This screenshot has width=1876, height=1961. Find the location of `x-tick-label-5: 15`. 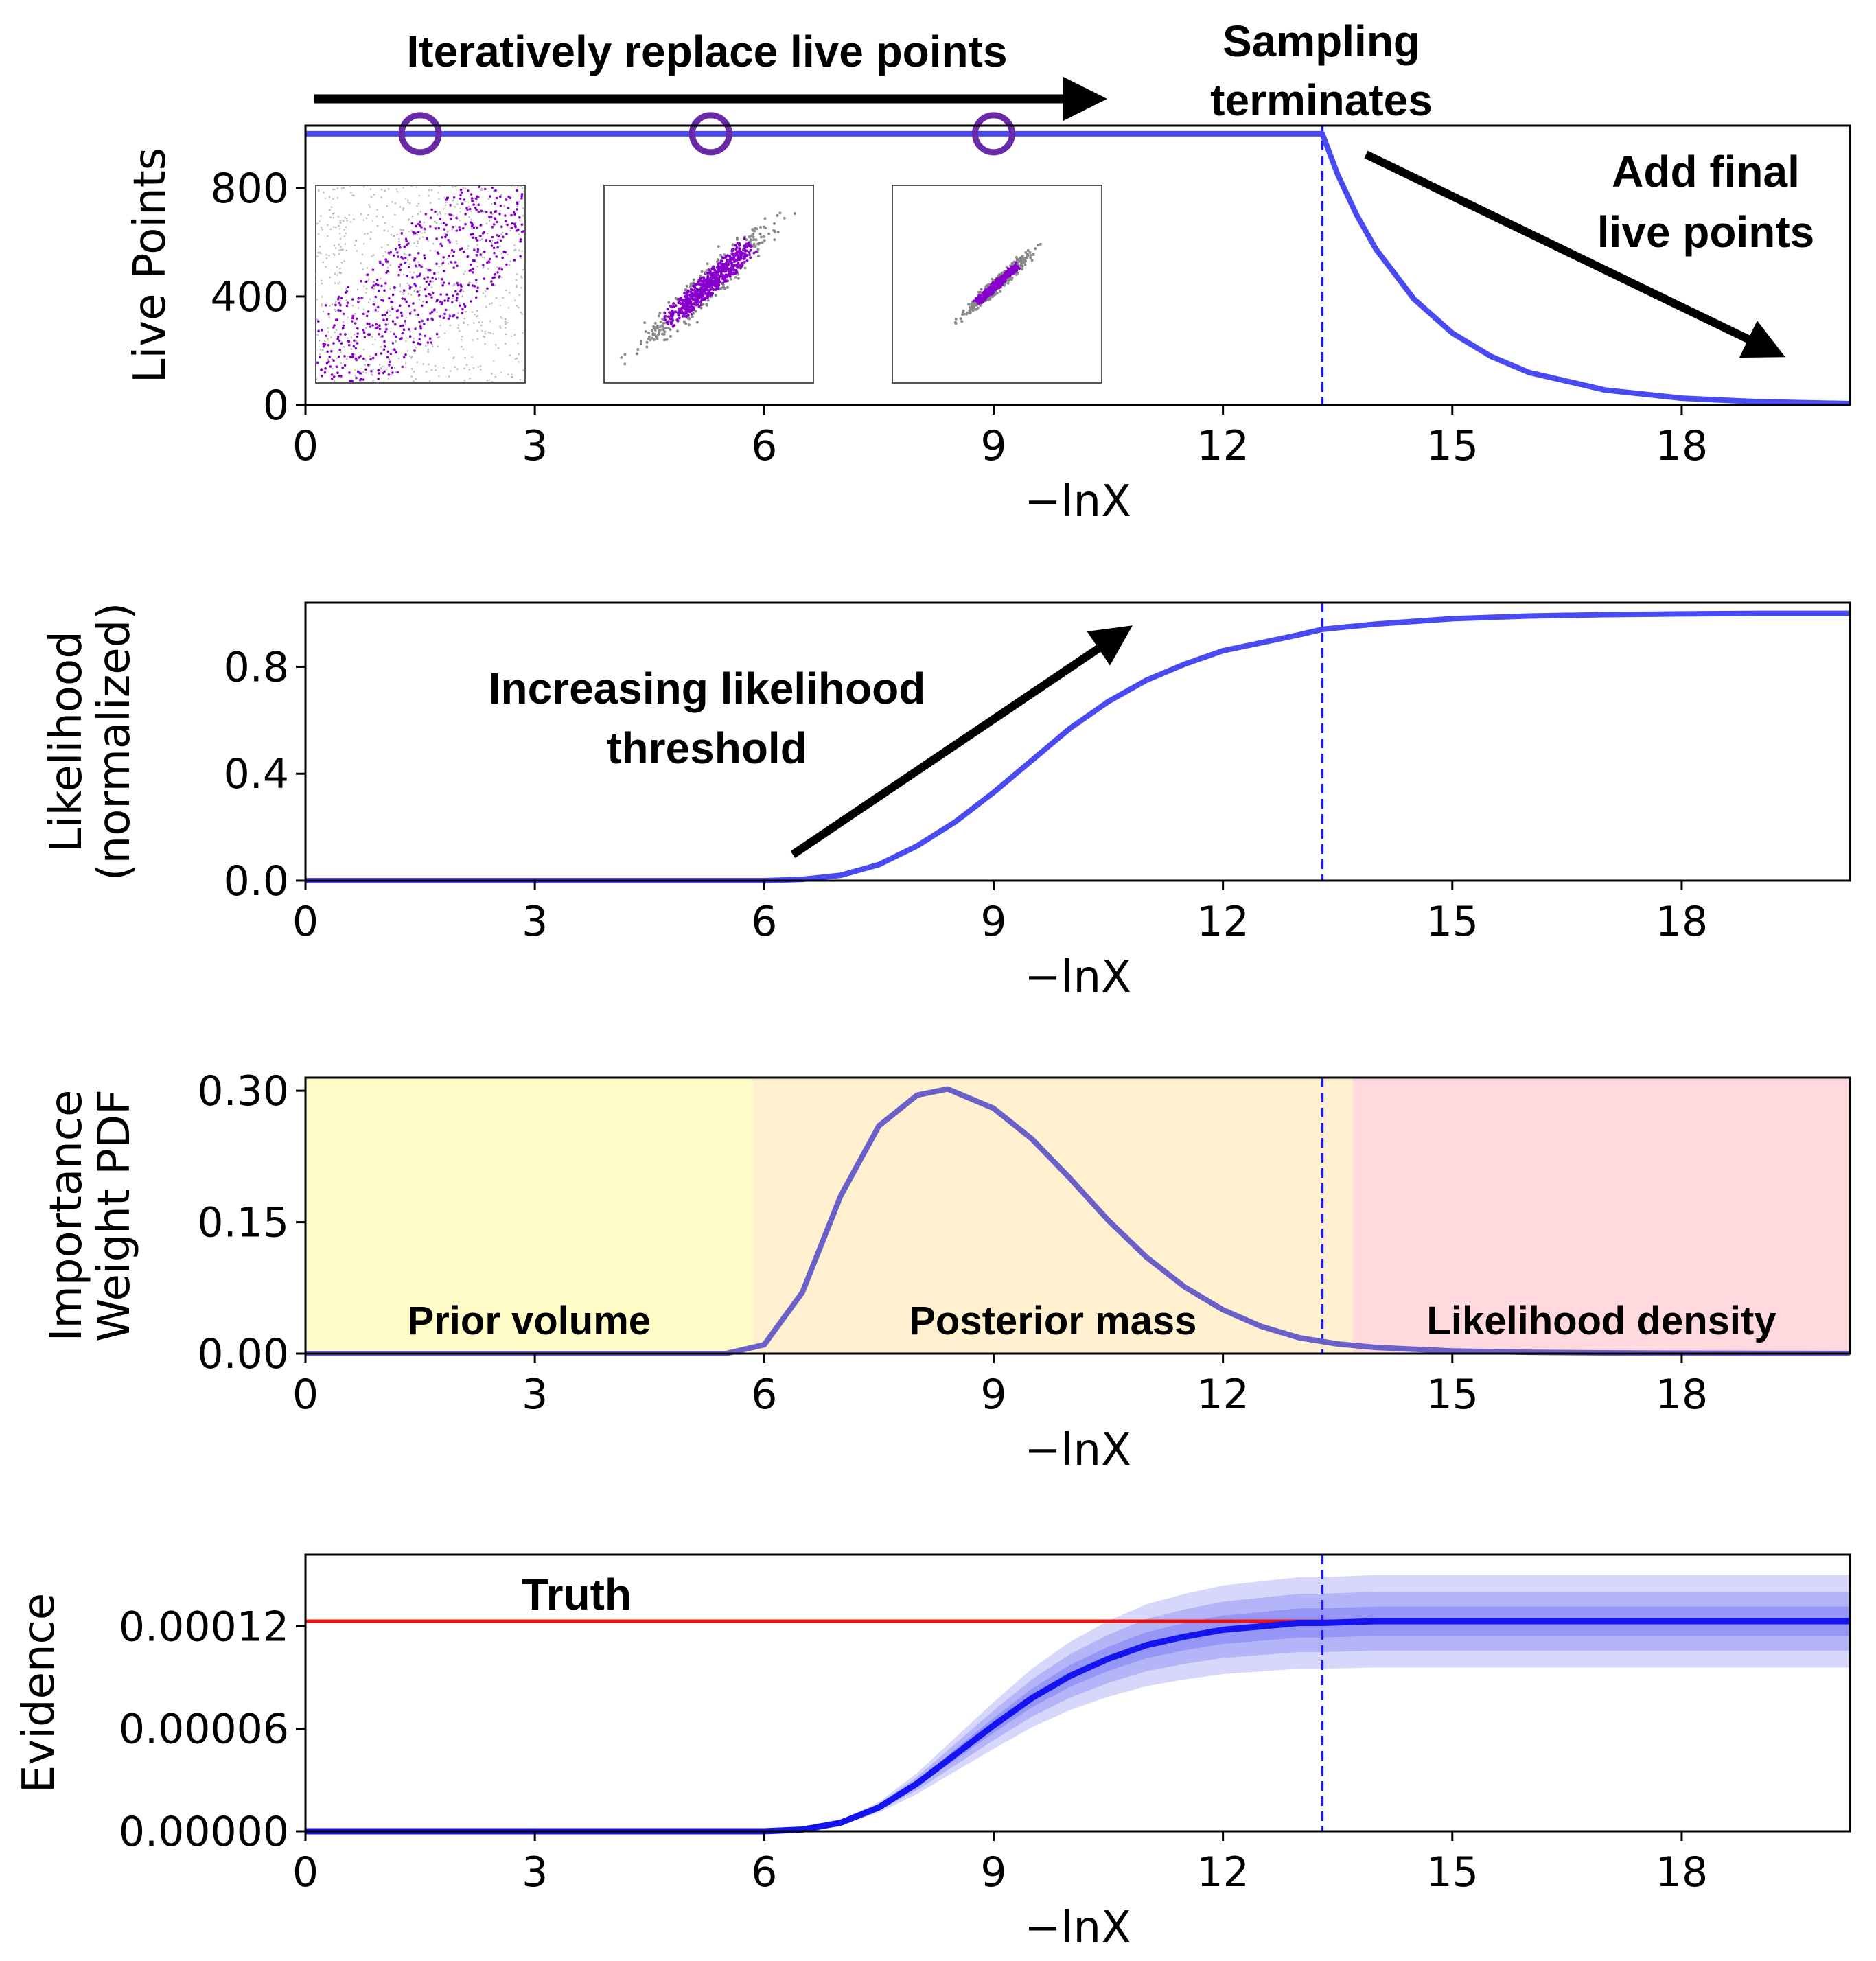

x-tick-label-5: 15 is located at coordinates (1452, 1872).